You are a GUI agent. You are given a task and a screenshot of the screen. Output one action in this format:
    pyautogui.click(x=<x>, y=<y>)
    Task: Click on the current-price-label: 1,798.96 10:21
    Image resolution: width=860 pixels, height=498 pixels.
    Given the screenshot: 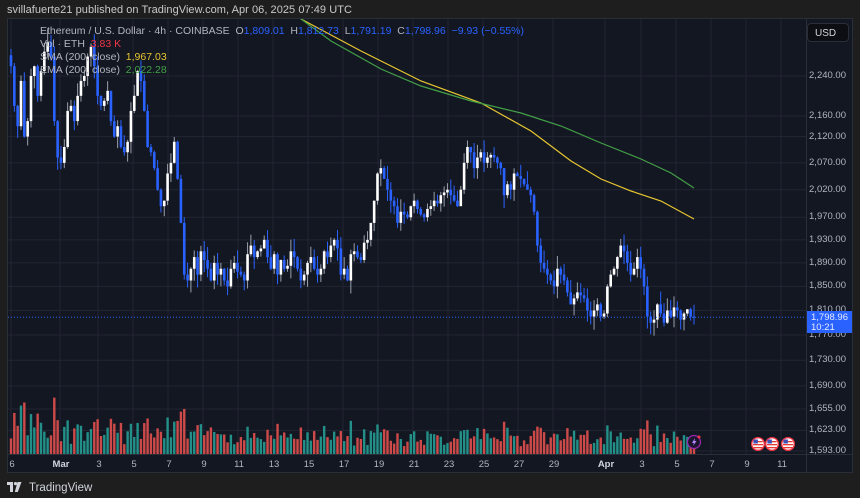 What is the action you would take?
    pyautogui.click(x=829, y=322)
    